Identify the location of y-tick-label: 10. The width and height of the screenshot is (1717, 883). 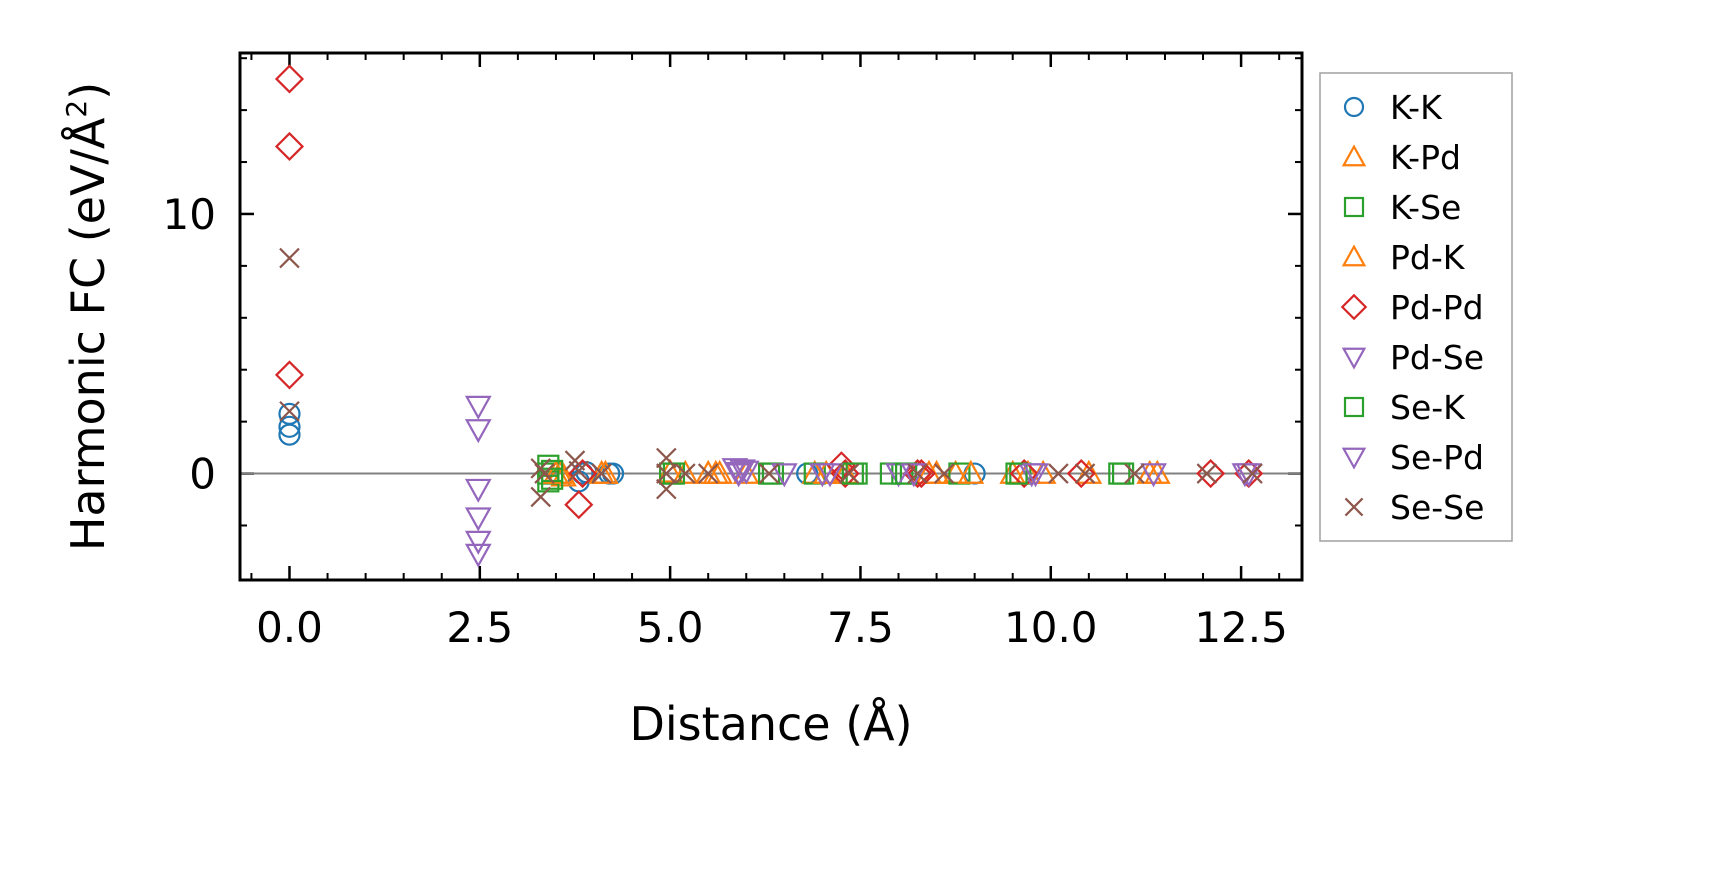
(189, 214).